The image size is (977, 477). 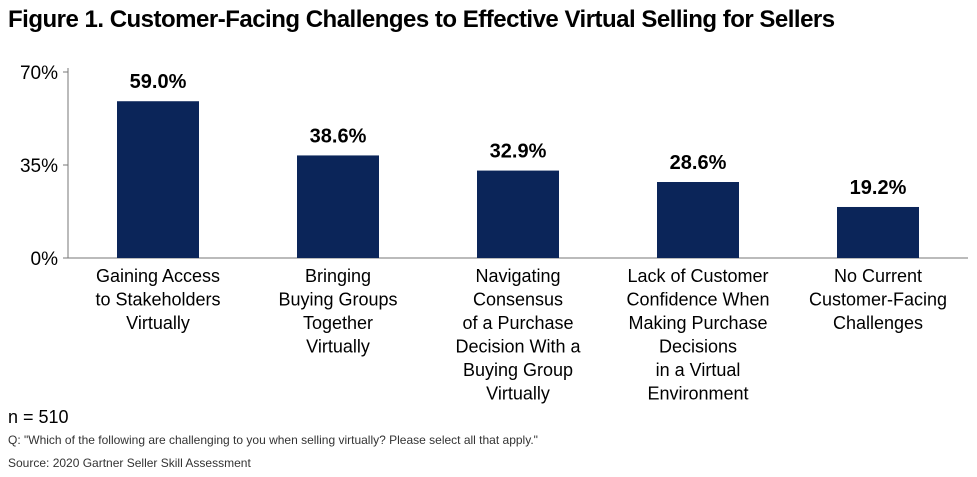 What do you see at coordinates (39, 166) in the screenshot?
I see `y-tick-label: 35%` at bounding box center [39, 166].